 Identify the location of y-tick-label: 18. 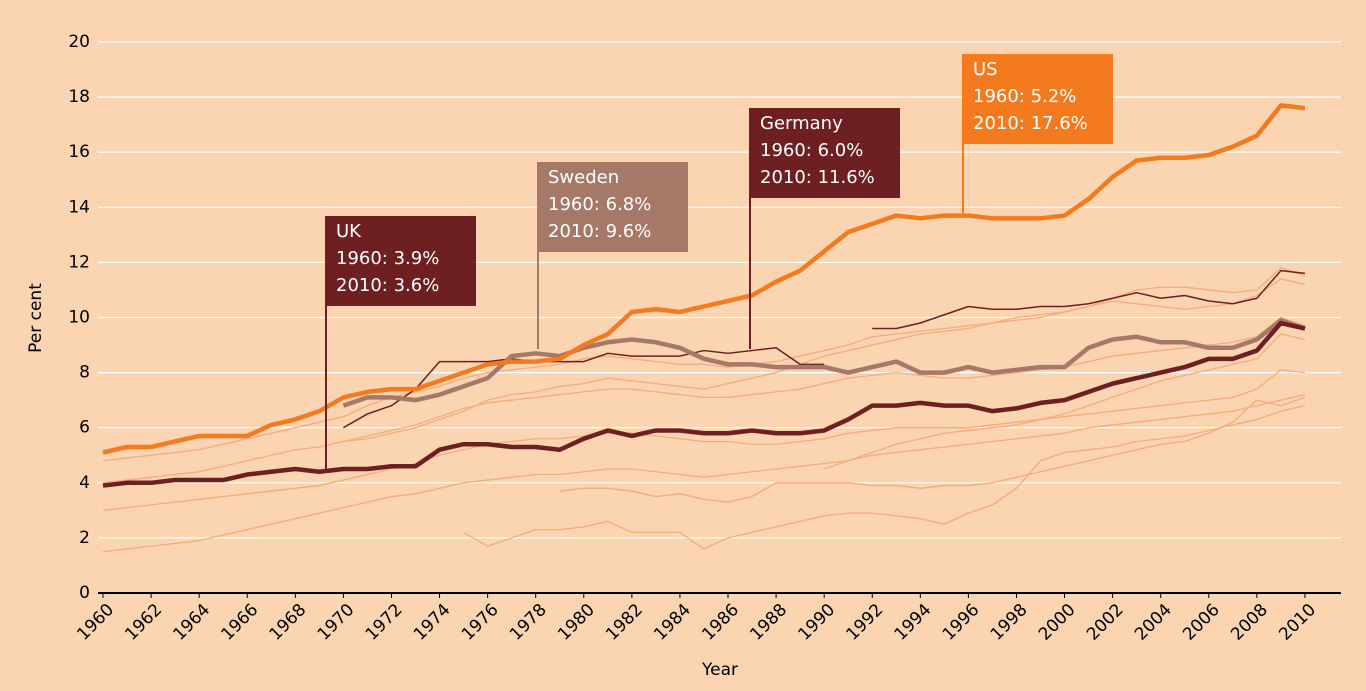
(79, 97).